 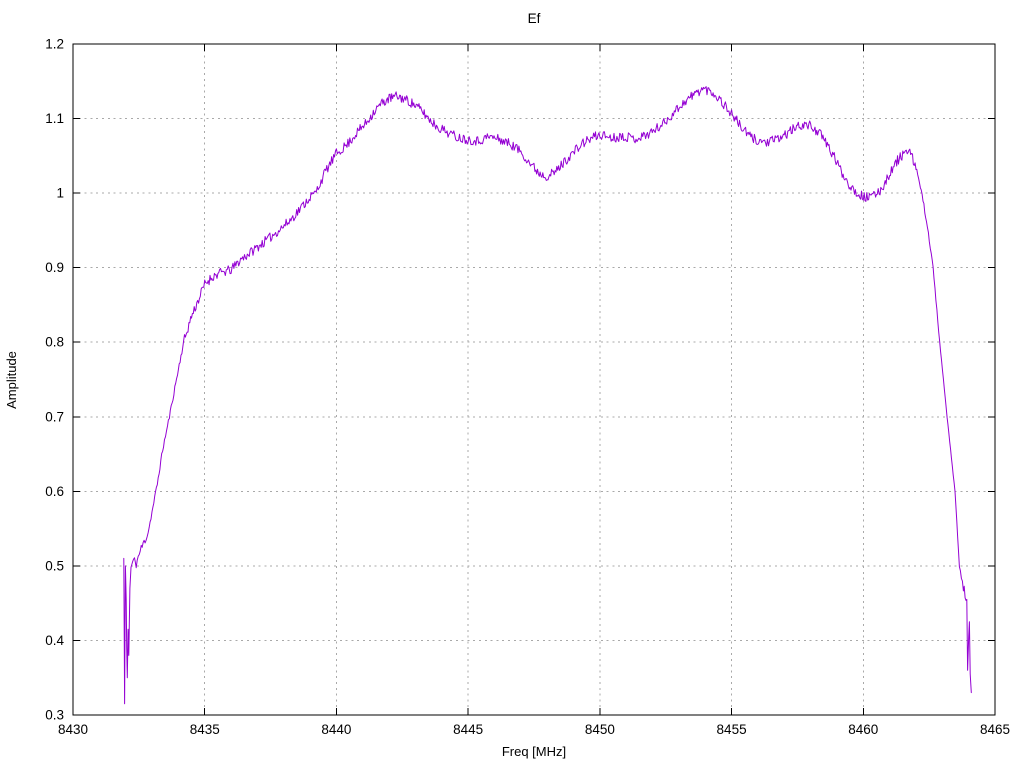 I want to click on y-tick-label: 0.5, so click(x=54, y=565).